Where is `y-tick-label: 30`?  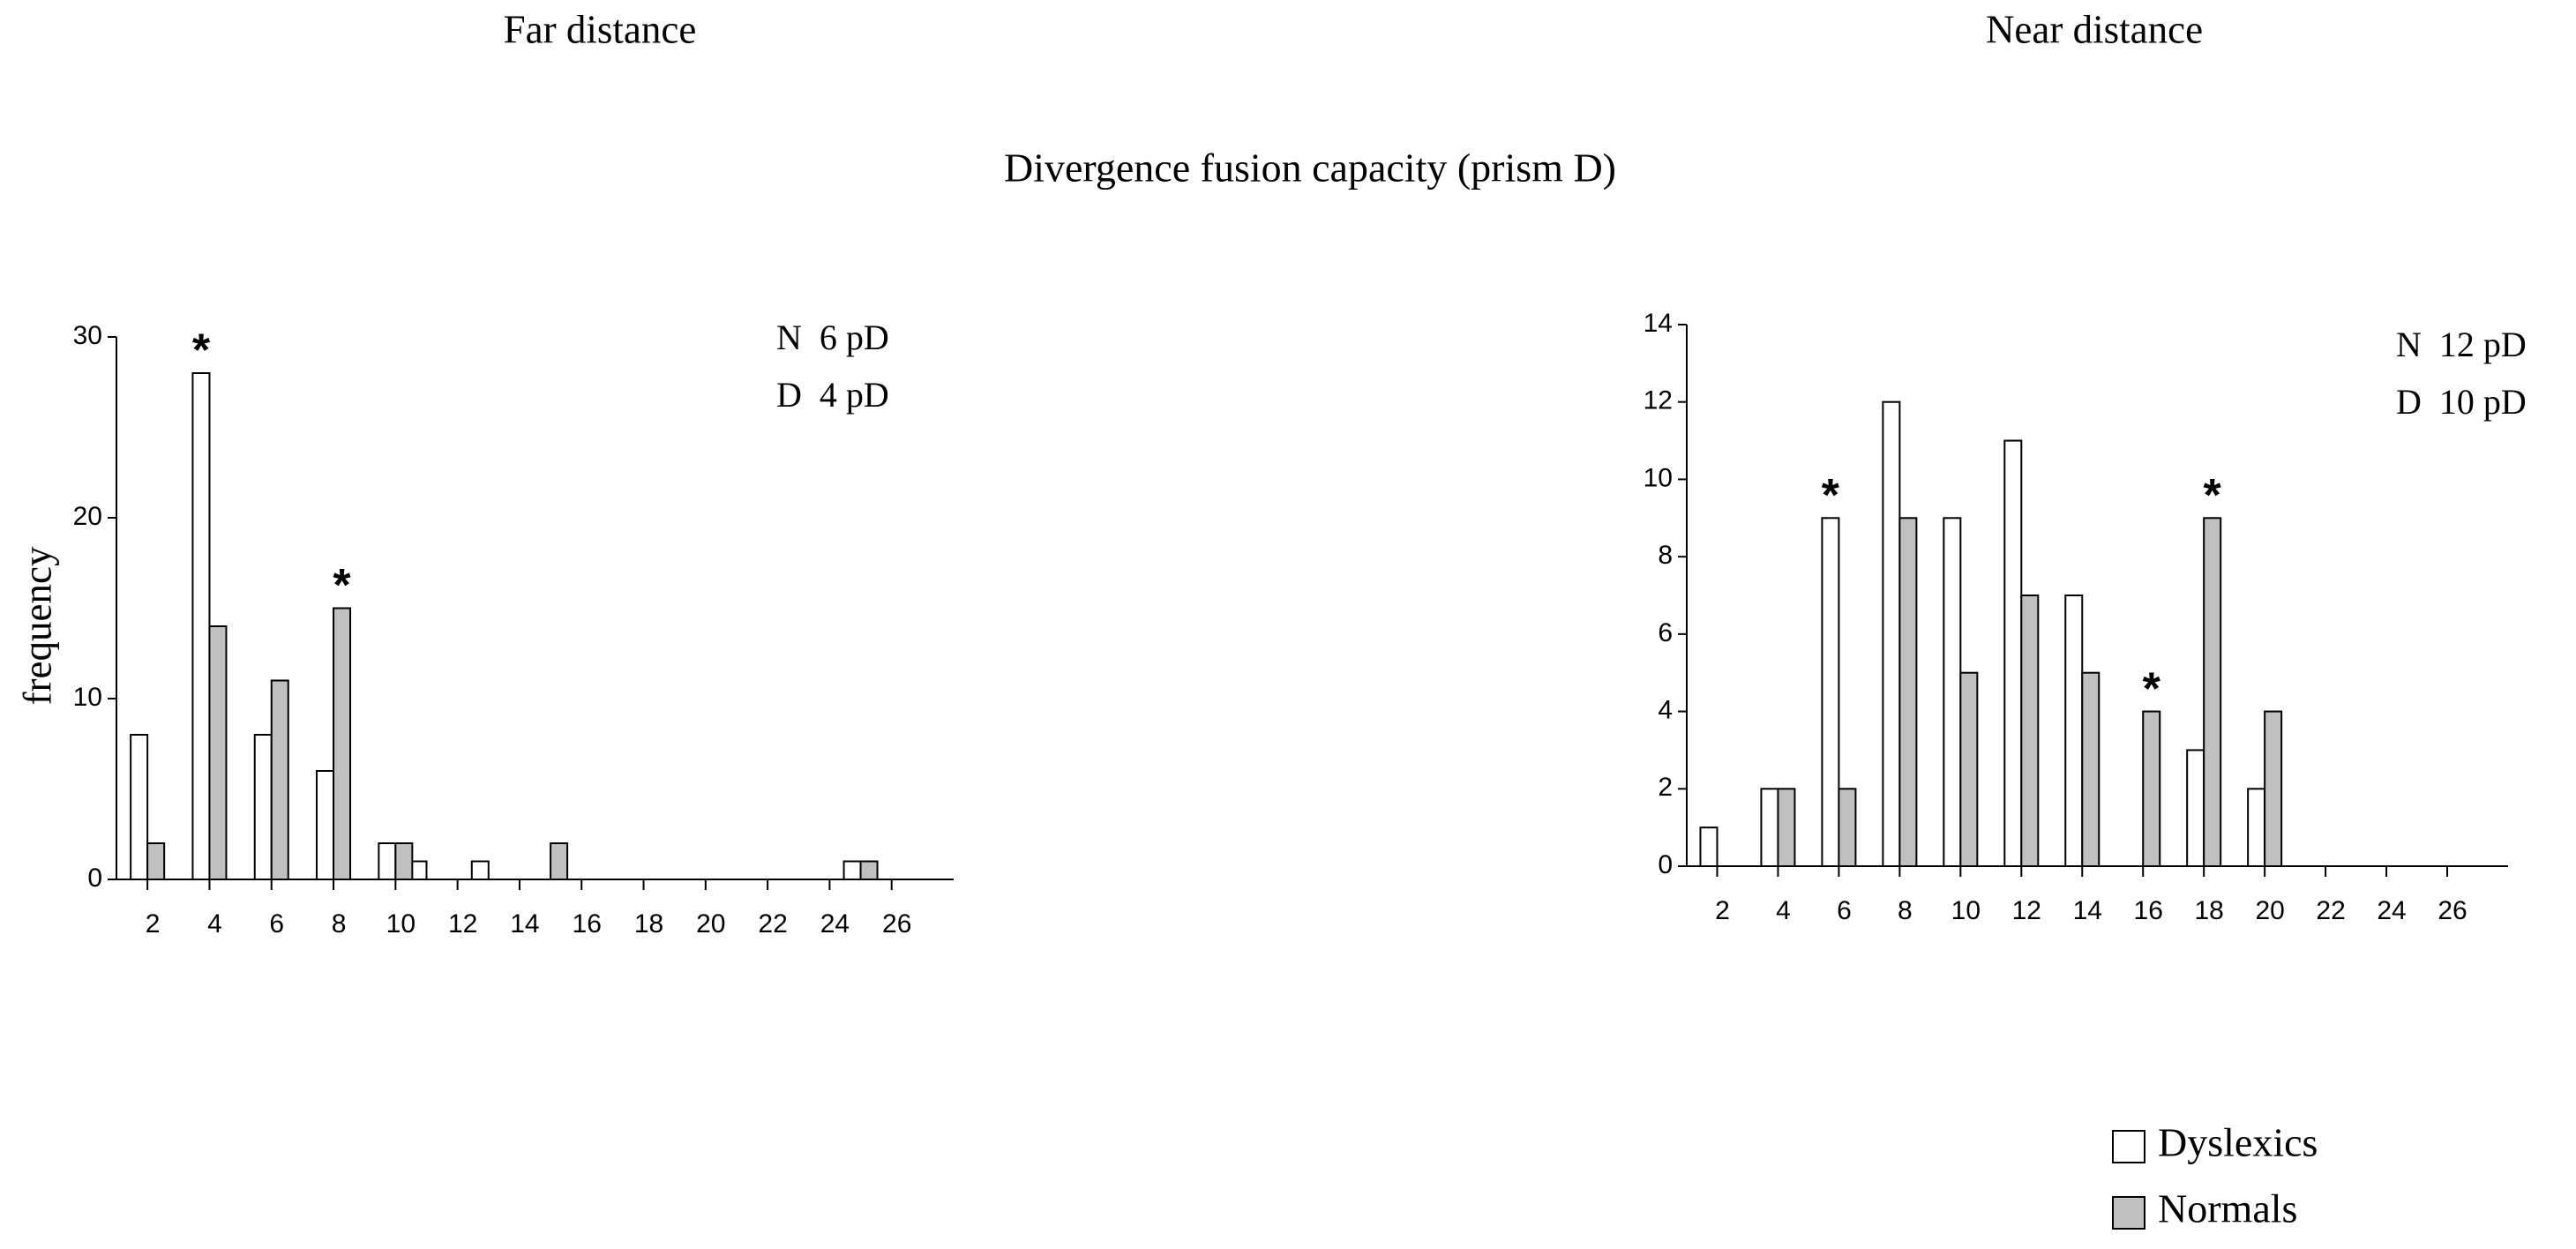
y-tick-label: 30 is located at coordinates (88, 335).